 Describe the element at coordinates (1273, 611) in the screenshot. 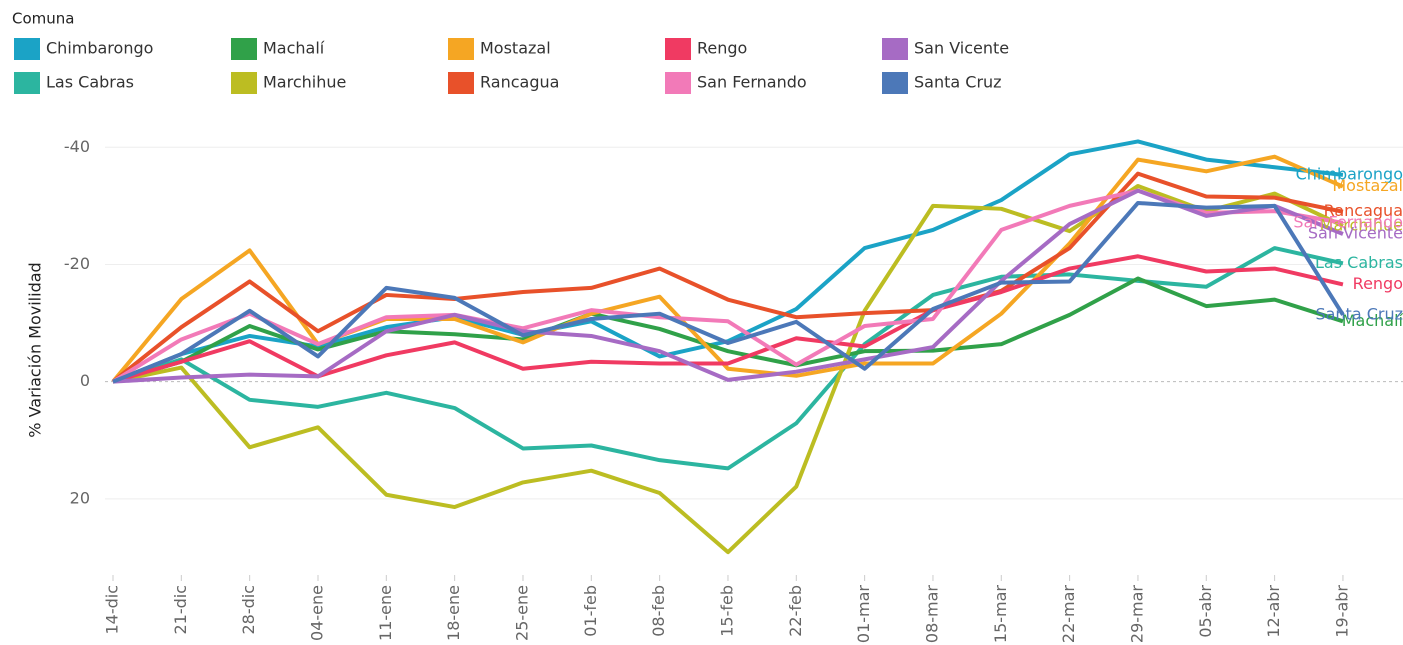

I see `x-tick-label: 12-abr` at that location.